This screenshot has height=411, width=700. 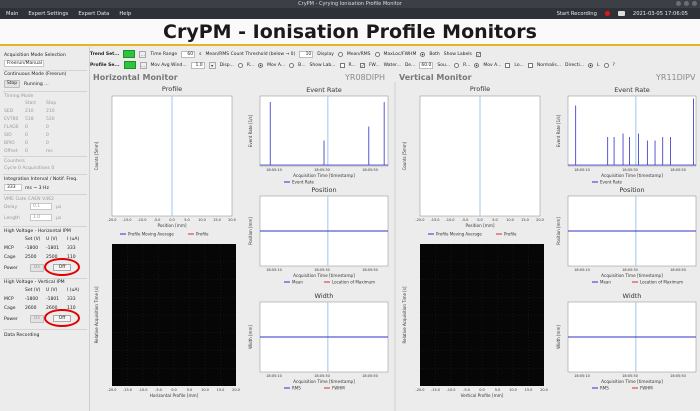 I want to click on normalis-checkbox, so click(x=530, y=65).